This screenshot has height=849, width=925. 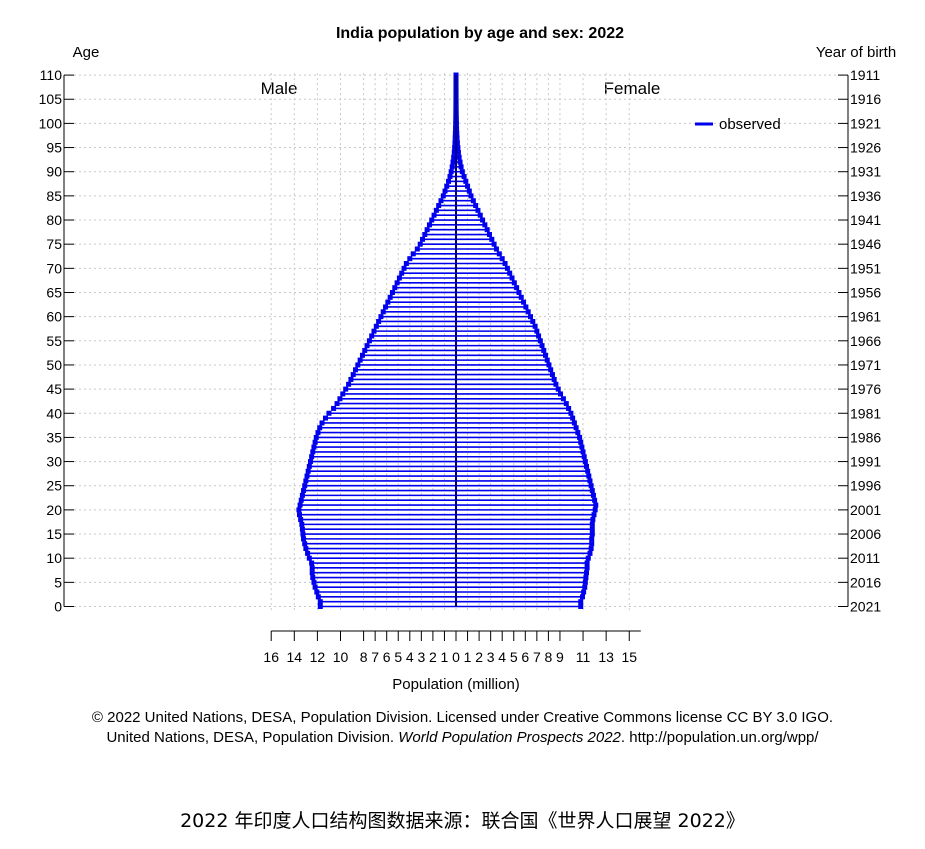 What do you see at coordinates (279, 88) in the screenshot?
I see `male-group-label: Male` at bounding box center [279, 88].